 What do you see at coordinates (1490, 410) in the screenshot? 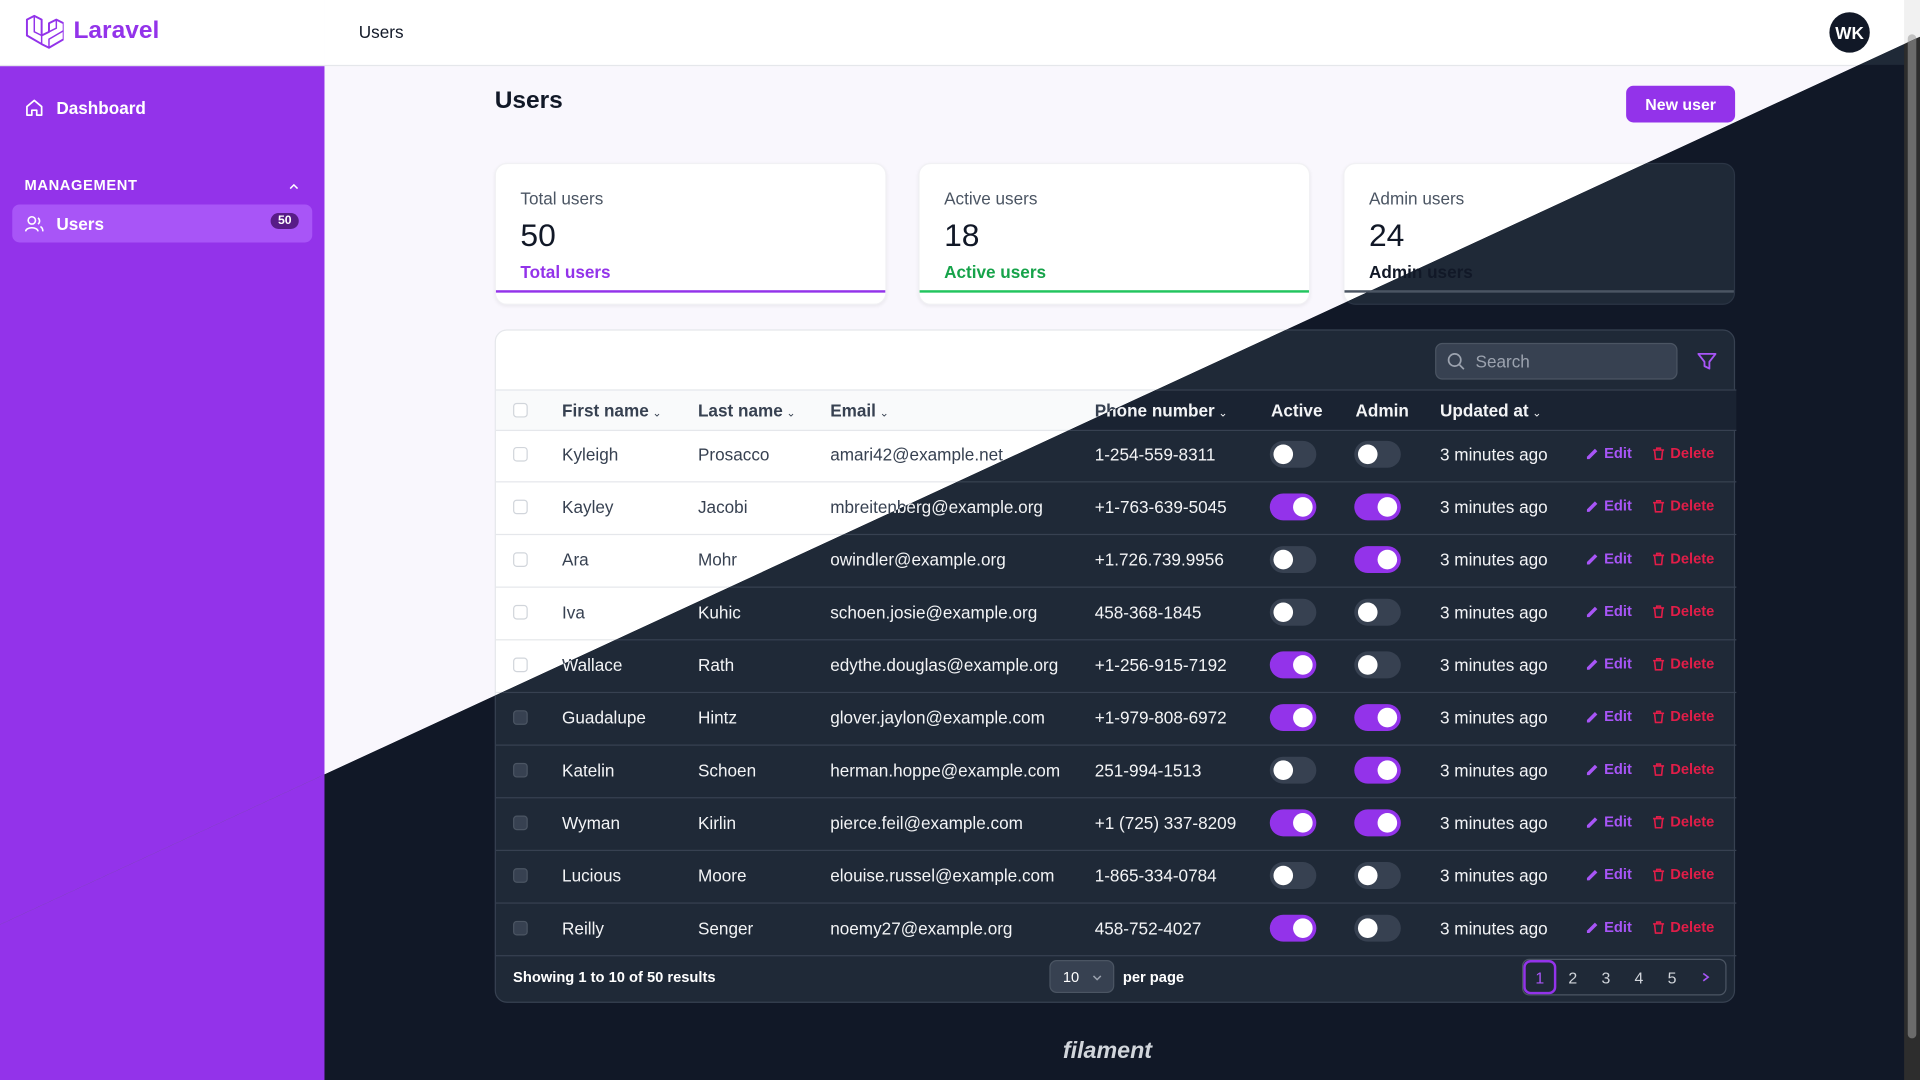
I see `column-updated-at: Updated at⌄` at bounding box center [1490, 410].